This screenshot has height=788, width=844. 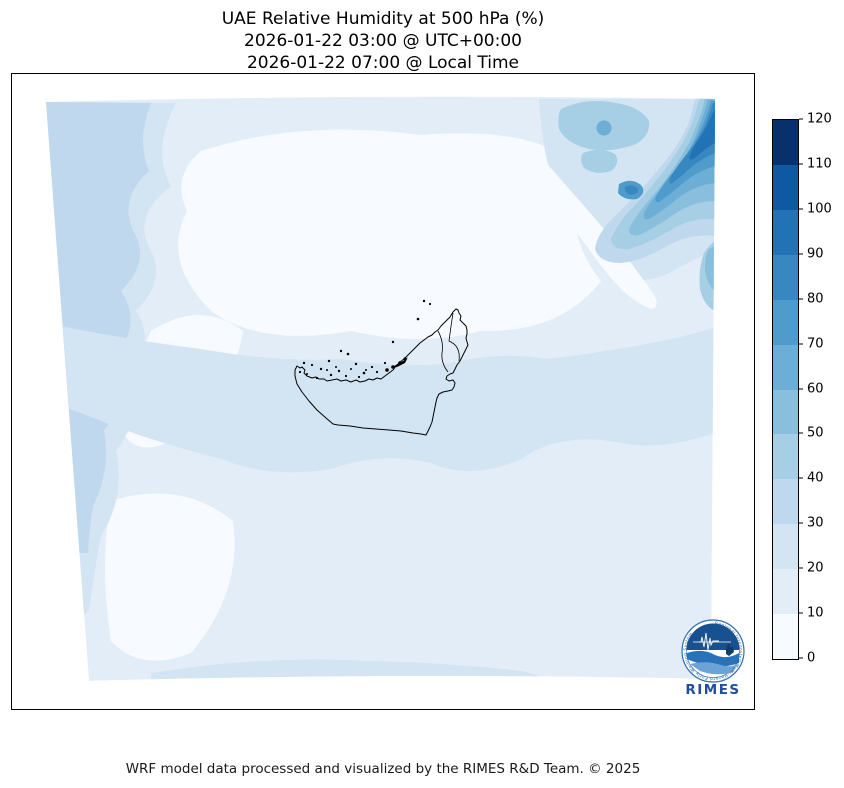 I want to click on colorbar-tick-label: 90, so click(x=815, y=254).